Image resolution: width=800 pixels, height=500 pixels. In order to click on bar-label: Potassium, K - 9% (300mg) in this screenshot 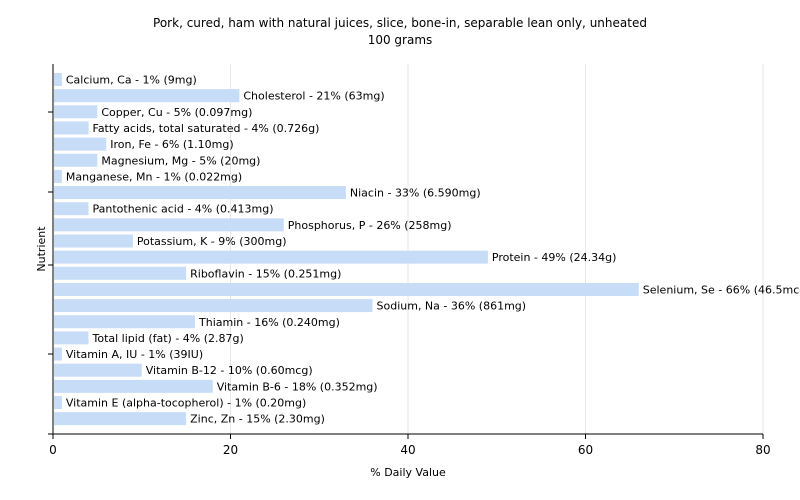, I will do `click(212, 241)`.